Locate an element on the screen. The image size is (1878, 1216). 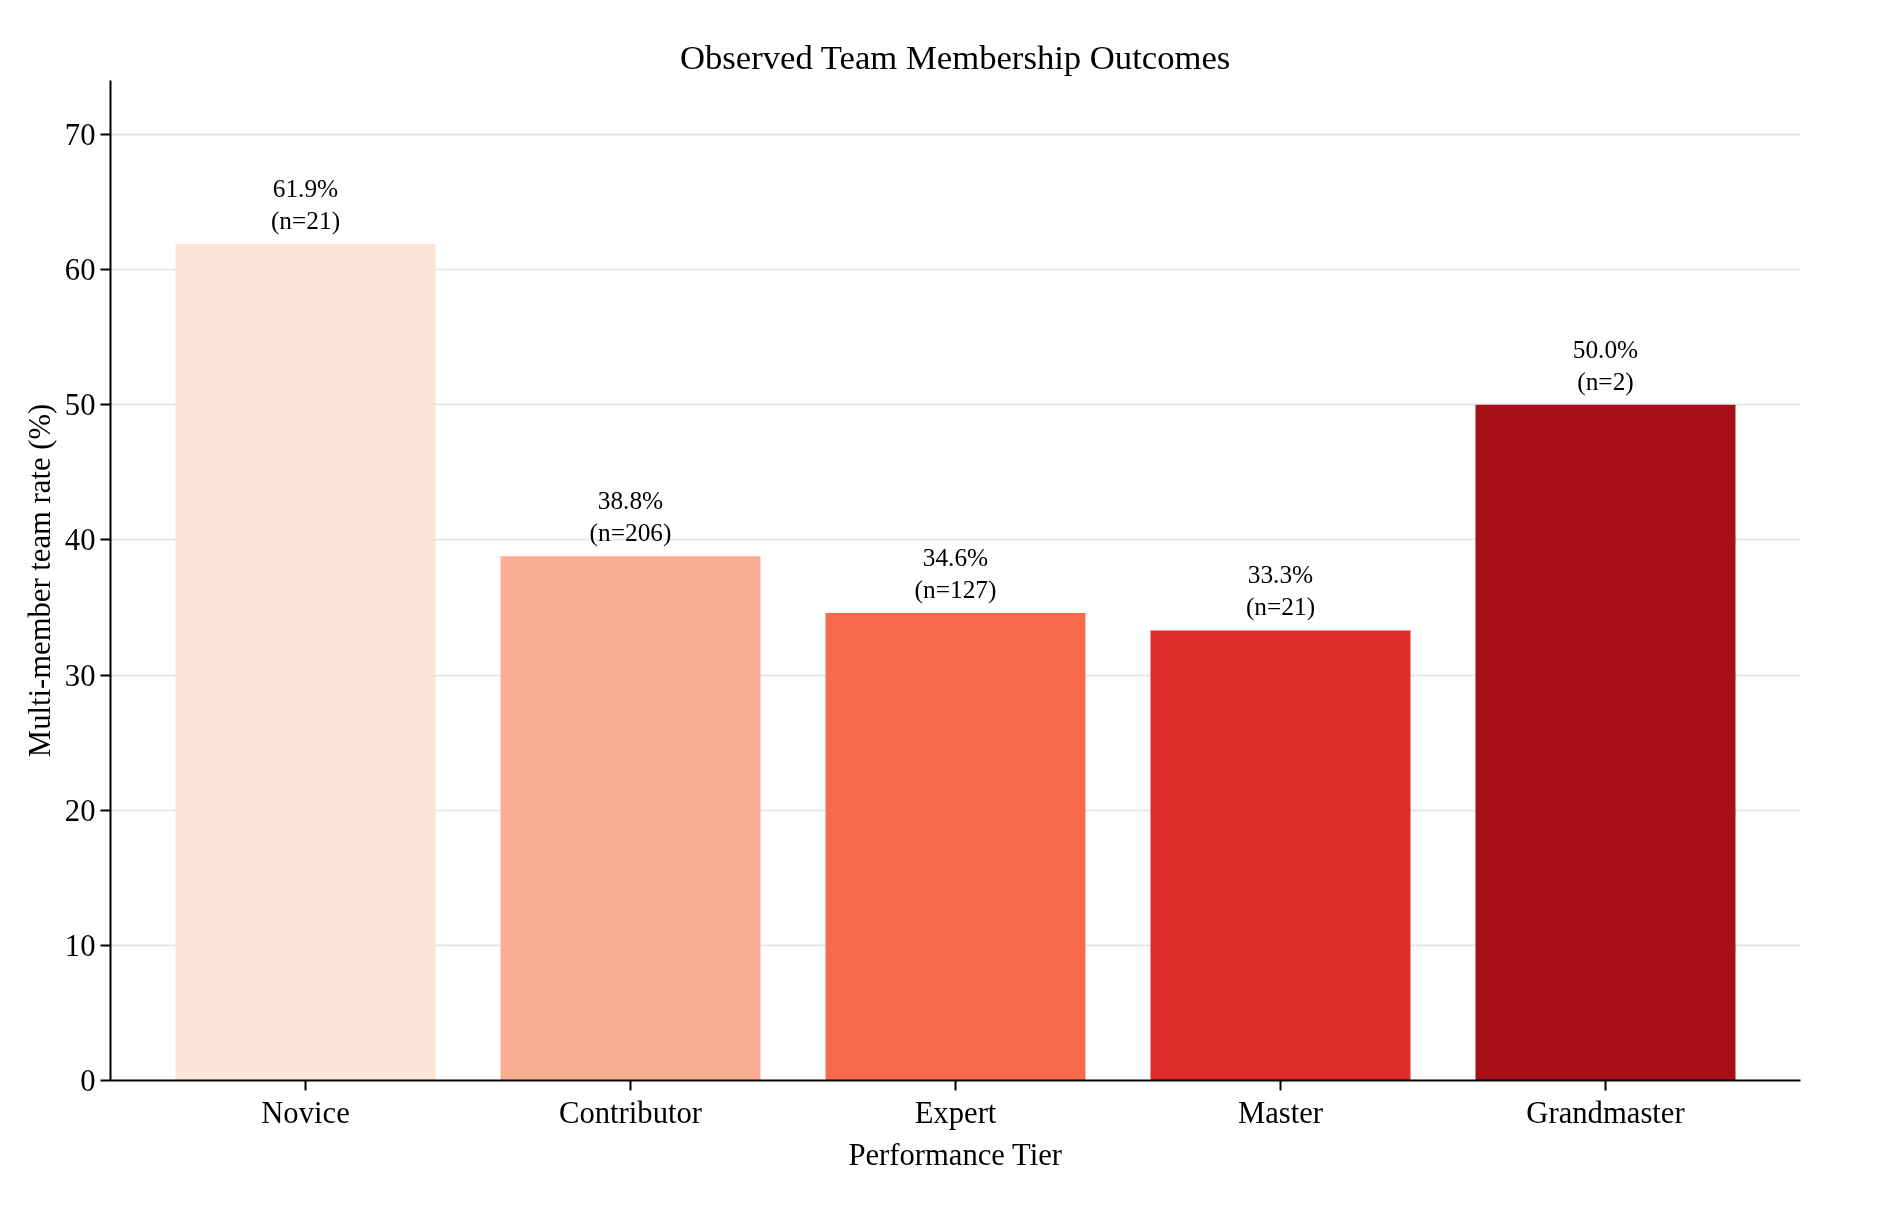
chart-title: Observed Team Membership Outcomes is located at coordinates (955, 56).